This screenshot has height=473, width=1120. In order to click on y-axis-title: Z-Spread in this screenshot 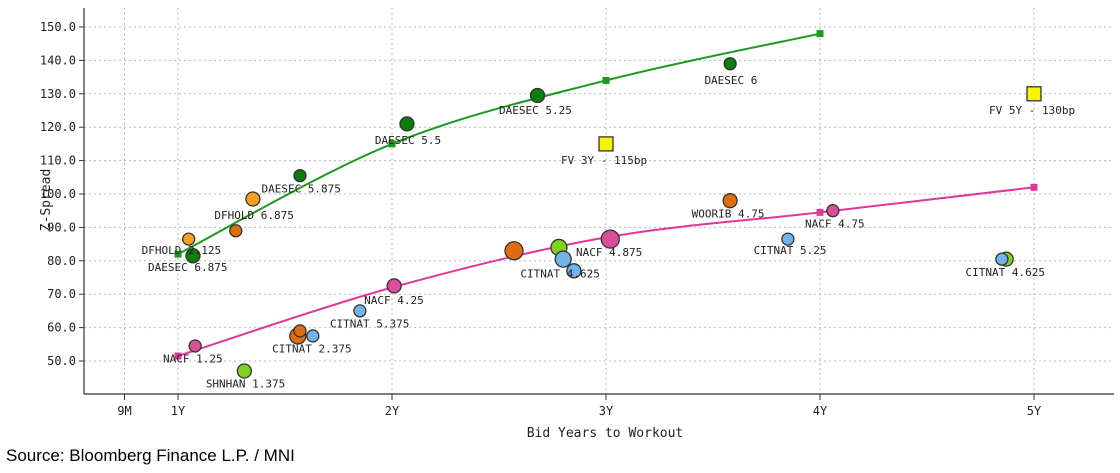, I will do `click(46, 200)`.